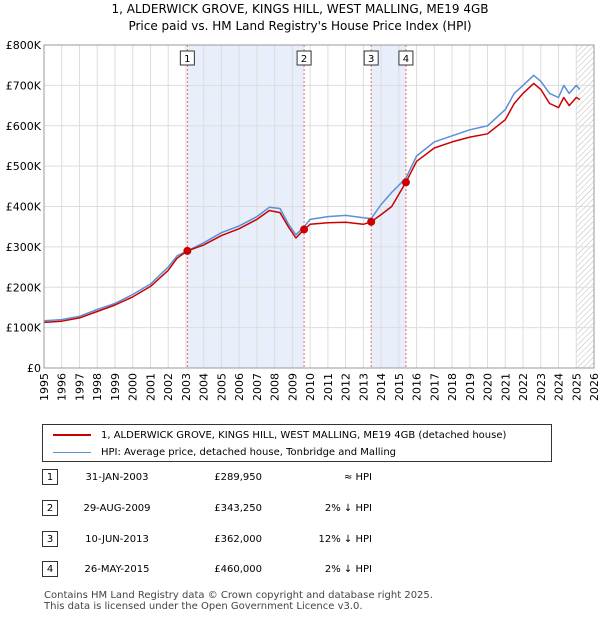 This screenshot has width=600, height=620. Describe the element at coordinates (150, 387) in the screenshot. I see `x-tick-label: 2001` at that location.